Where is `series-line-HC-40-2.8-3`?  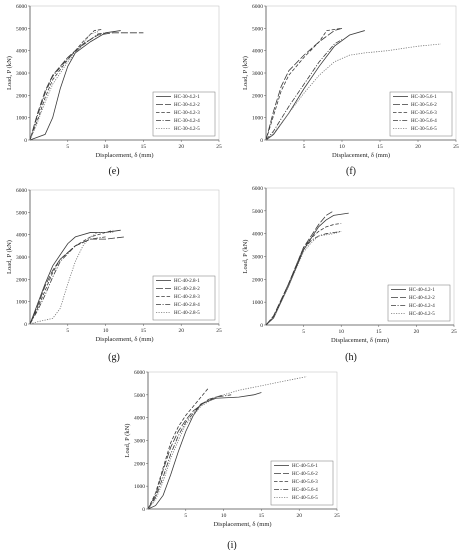
series-line-HC-40-2.8-3 is located at coordinates (71, 277).